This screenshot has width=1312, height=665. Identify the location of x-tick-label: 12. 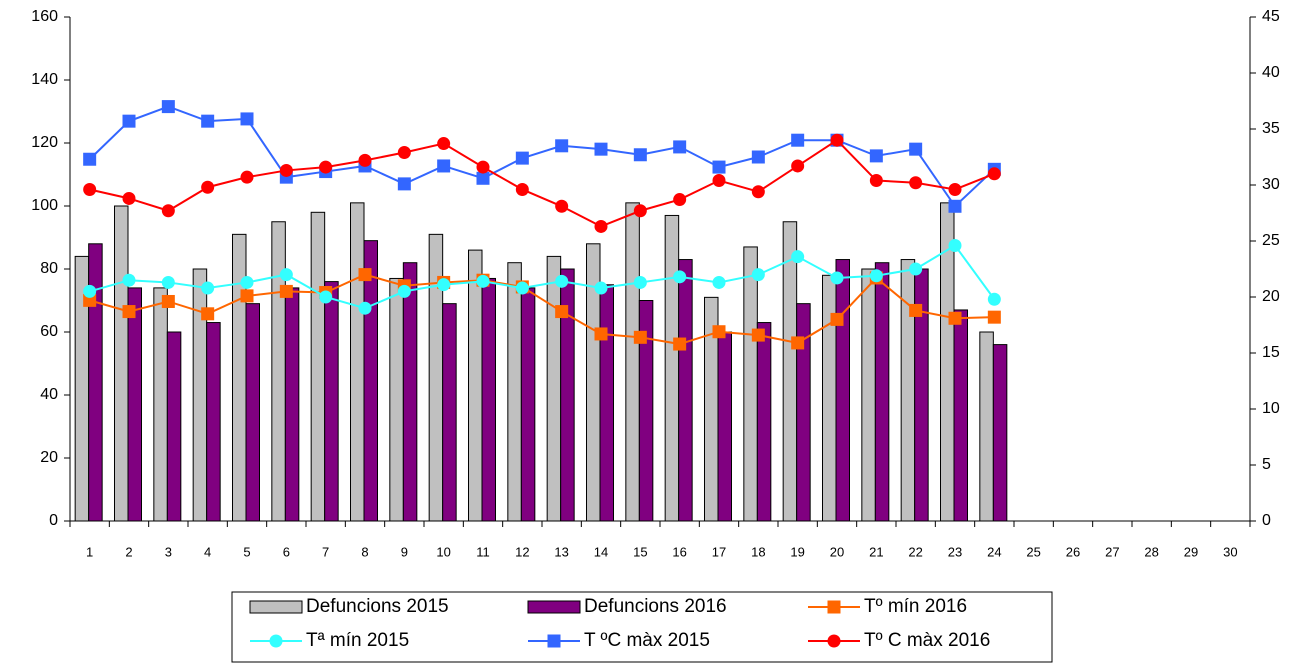
(522, 551).